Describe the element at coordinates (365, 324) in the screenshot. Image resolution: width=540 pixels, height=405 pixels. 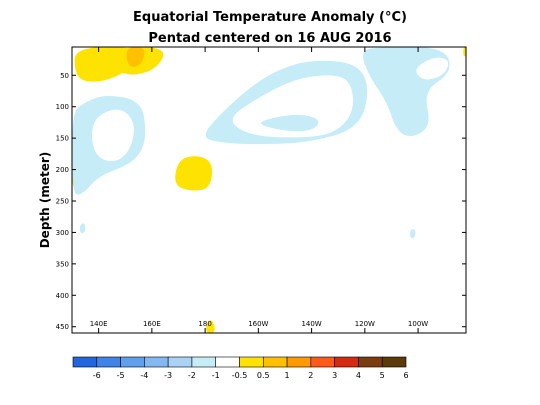
I see `x-tick-label: 120W` at that location.